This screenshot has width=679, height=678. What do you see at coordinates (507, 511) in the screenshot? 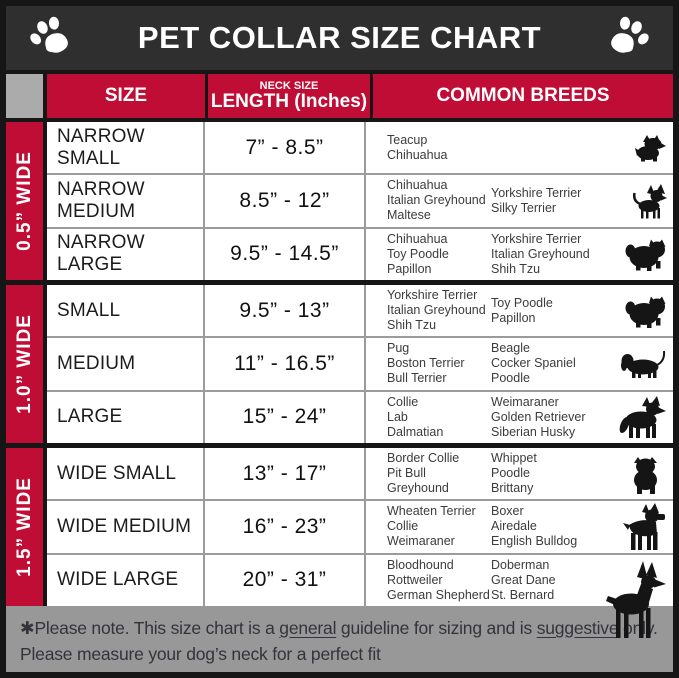
I see `breed-name: Boxer` at bounding box center [507, 511].